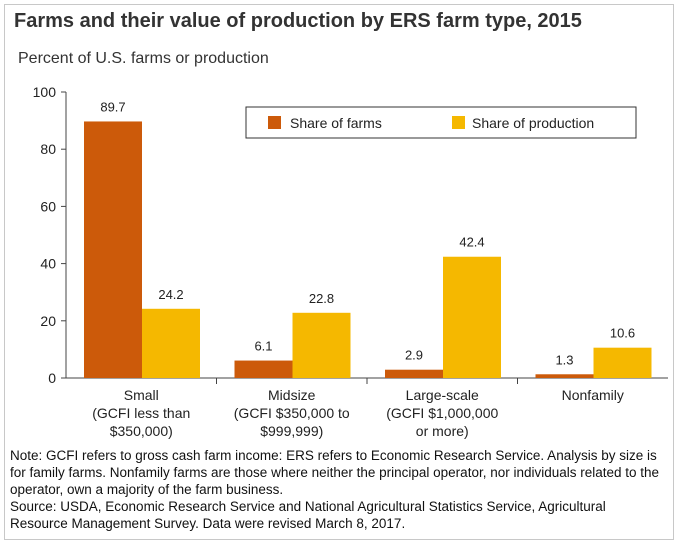 The width and height of the screenshot is (680, 546). I want to click on chart-subtitle: Percent of U.S. farms or production, so click(143, 58).